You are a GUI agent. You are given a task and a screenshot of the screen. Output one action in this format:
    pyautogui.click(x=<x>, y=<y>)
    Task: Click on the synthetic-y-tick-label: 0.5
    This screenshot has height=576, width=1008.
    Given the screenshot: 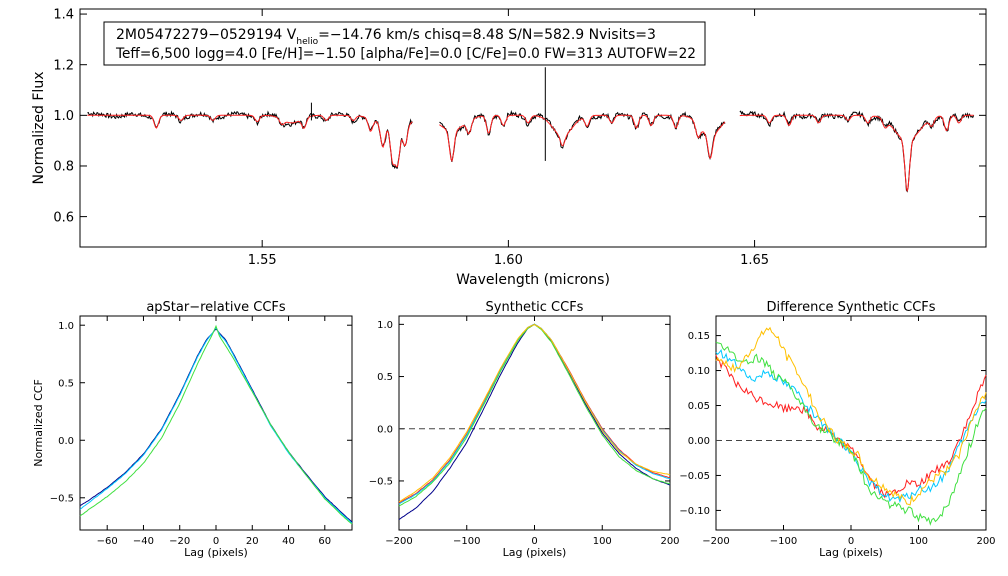 What is the action you would take?
    pyautogui.click(x=385, y=377)
    